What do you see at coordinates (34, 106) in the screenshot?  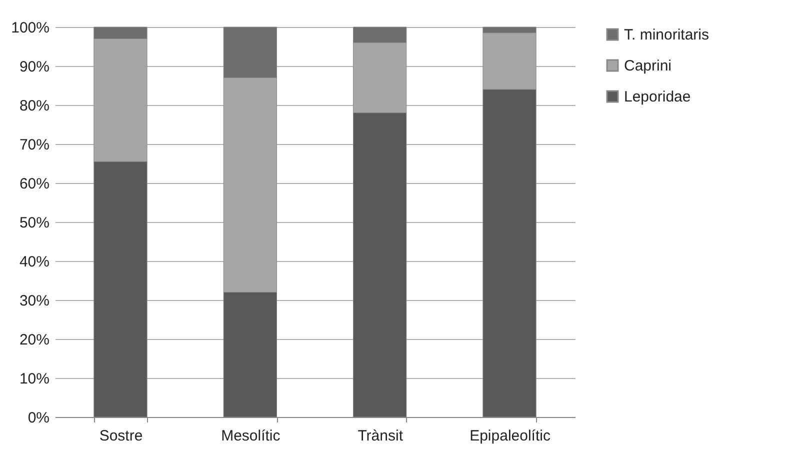 I see `y-tick-label: 80%` at bounding box center [34, 106].